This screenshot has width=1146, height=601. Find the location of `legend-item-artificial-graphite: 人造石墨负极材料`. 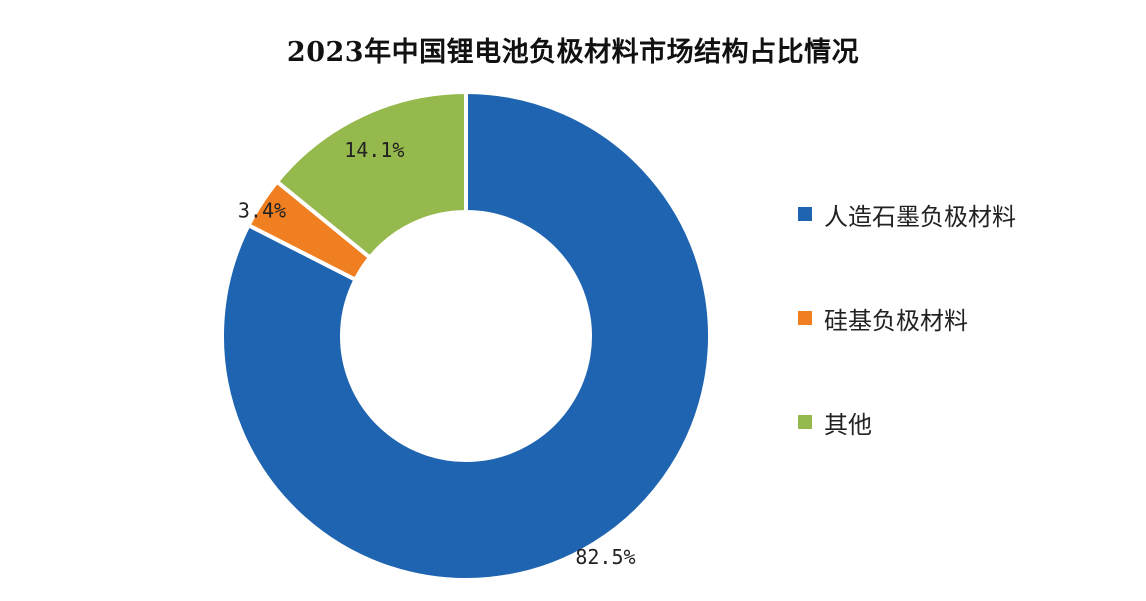

legend-item-artificial-graphite: 人造石墨负极材料 is located at coordinates (907, 214).